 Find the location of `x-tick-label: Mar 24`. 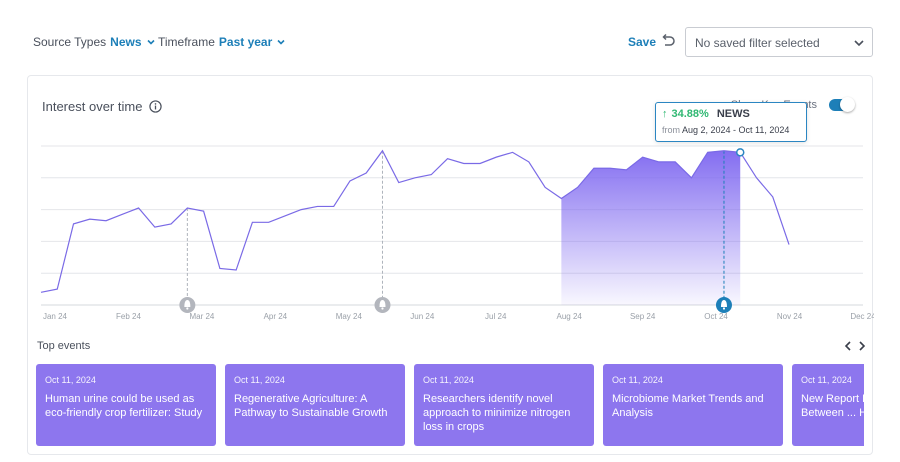

x-tick-label: Mar 24 is located at coordinates (201, 316).